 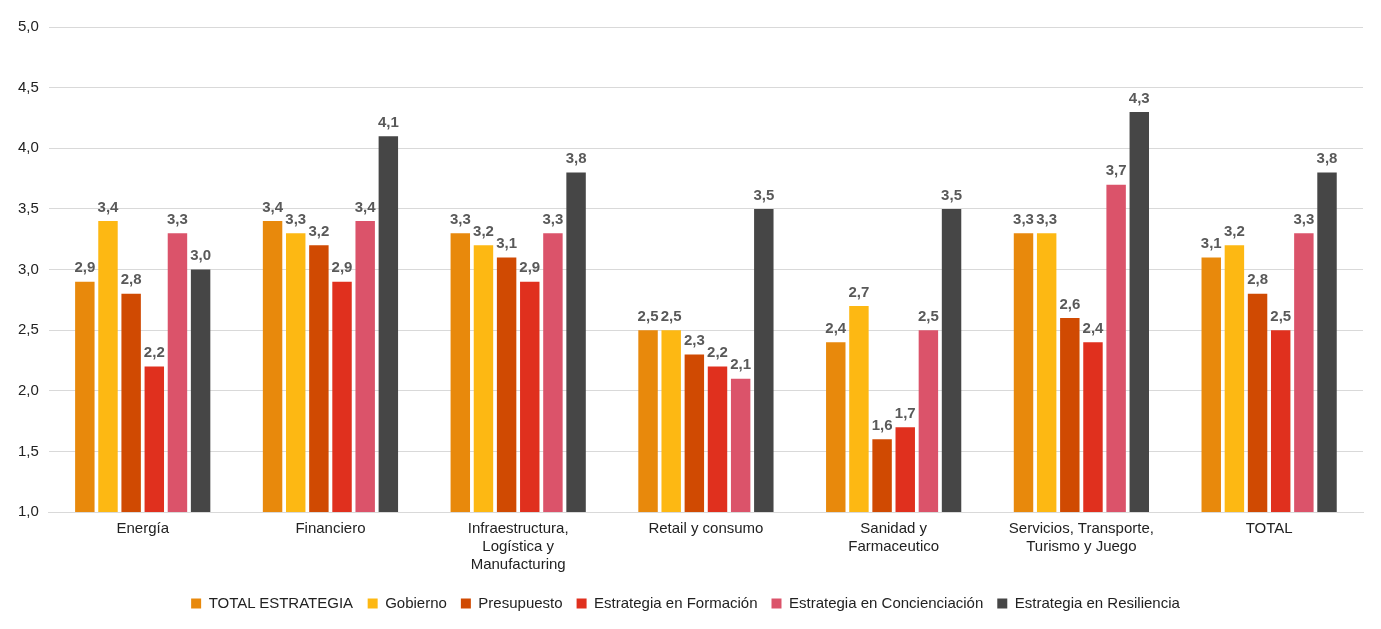 What do you see at coordinates (28, 86) in the screenshot?
I see `y-tick-label: 4,5` at bounding box center [28, 86].